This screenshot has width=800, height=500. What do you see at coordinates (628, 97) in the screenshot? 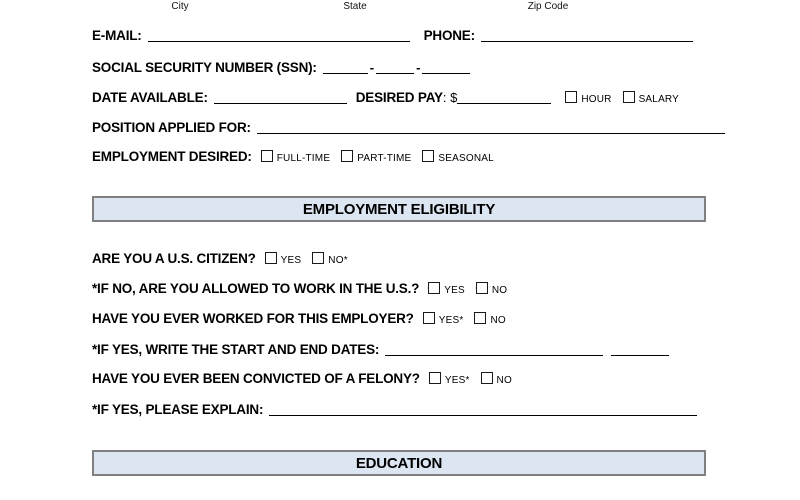
I see `salary-checkbox` at bounding box center [628, 97].